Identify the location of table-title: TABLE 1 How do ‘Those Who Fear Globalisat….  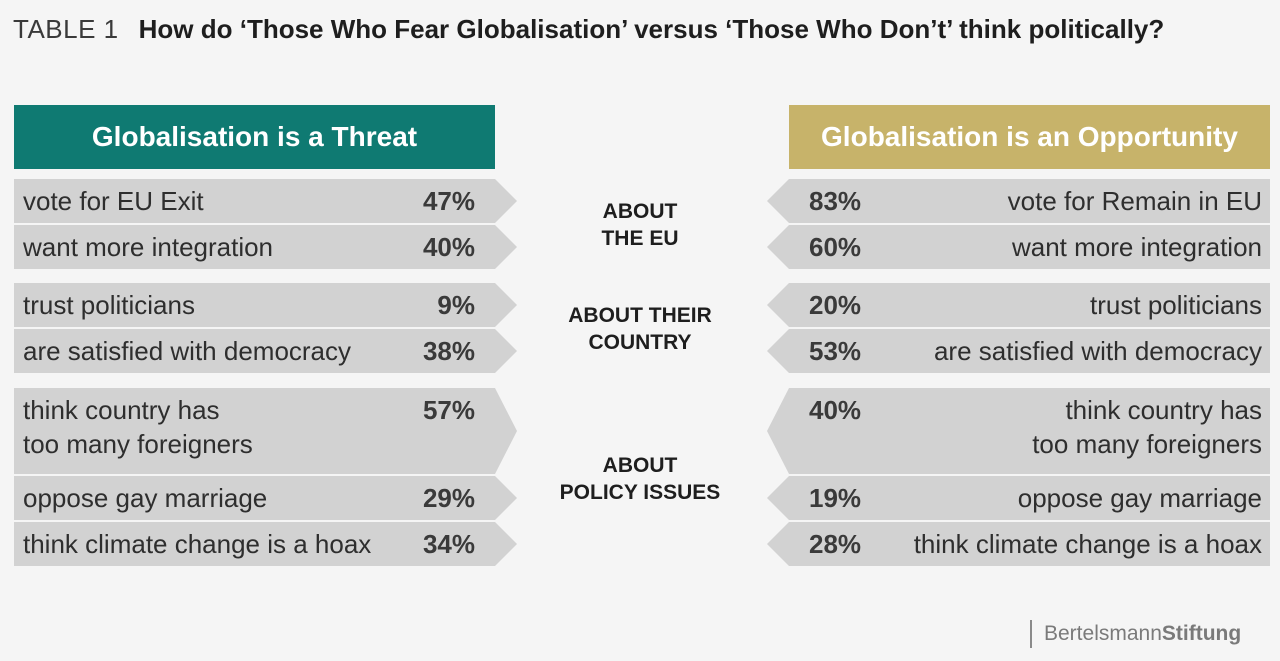
(588, 29).